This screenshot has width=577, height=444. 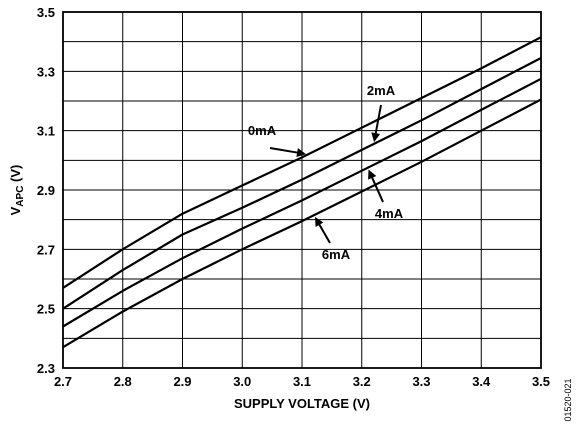 I want to click on x-tick-label: 3.0, so click(x=242, y=381).